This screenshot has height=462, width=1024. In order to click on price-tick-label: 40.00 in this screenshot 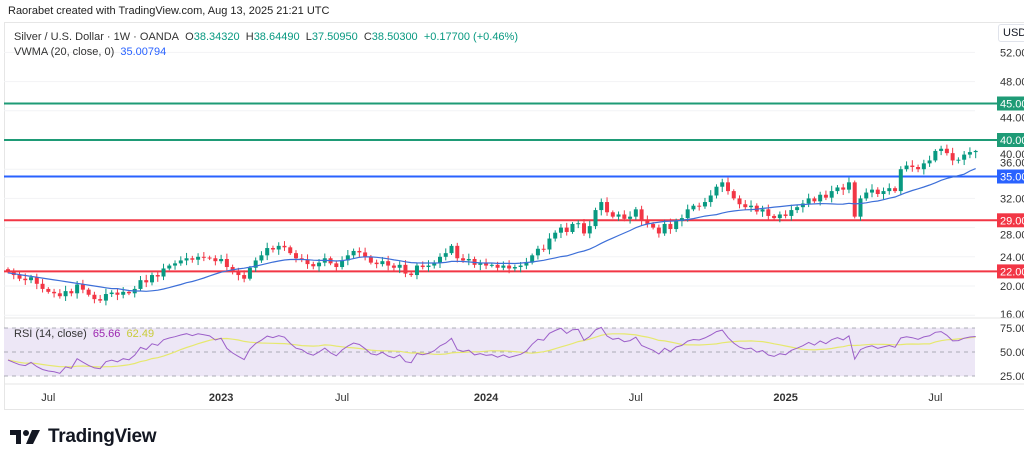, I will do `click(1012, 155)`.